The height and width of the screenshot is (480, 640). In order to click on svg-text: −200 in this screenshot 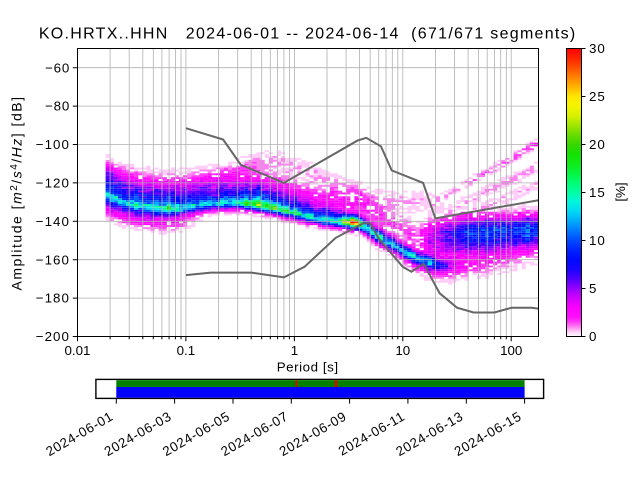, I will do `click(53, 336)`.